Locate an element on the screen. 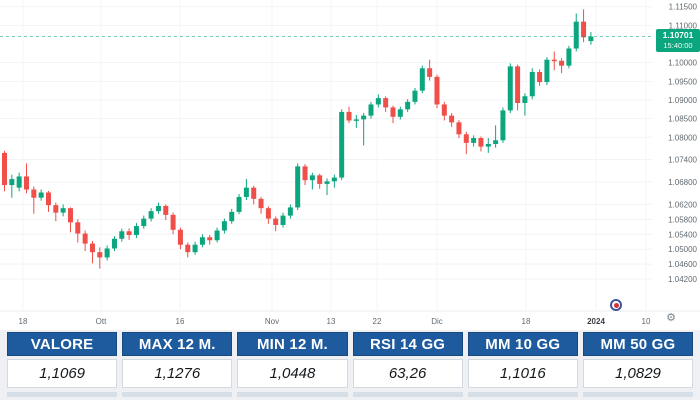 This screenshot has width=700, height=400. y-axis-label: 1.09500 is located at coordinates (682, 81).